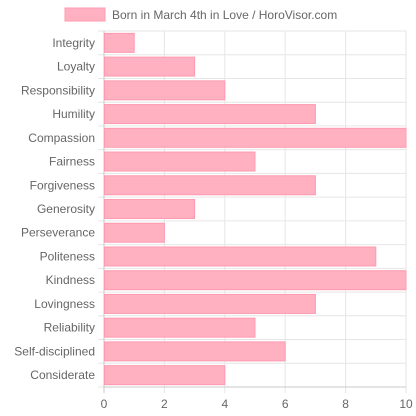  I want to click on y-tick-label: Considerate, so click(62, 375).